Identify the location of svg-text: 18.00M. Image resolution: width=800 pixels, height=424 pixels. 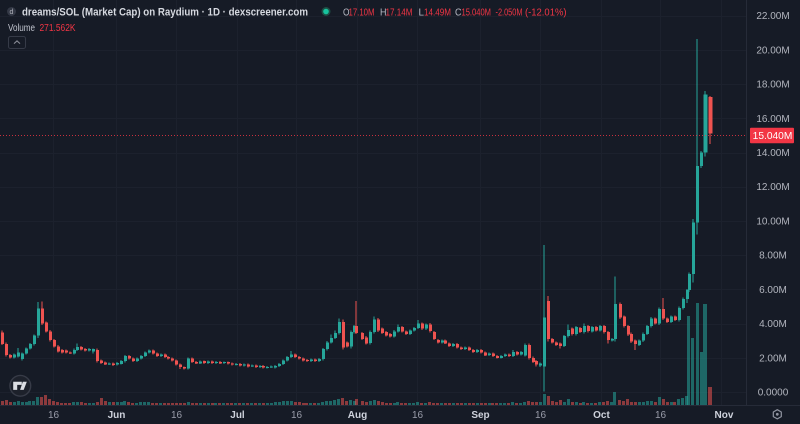
(772, 85).